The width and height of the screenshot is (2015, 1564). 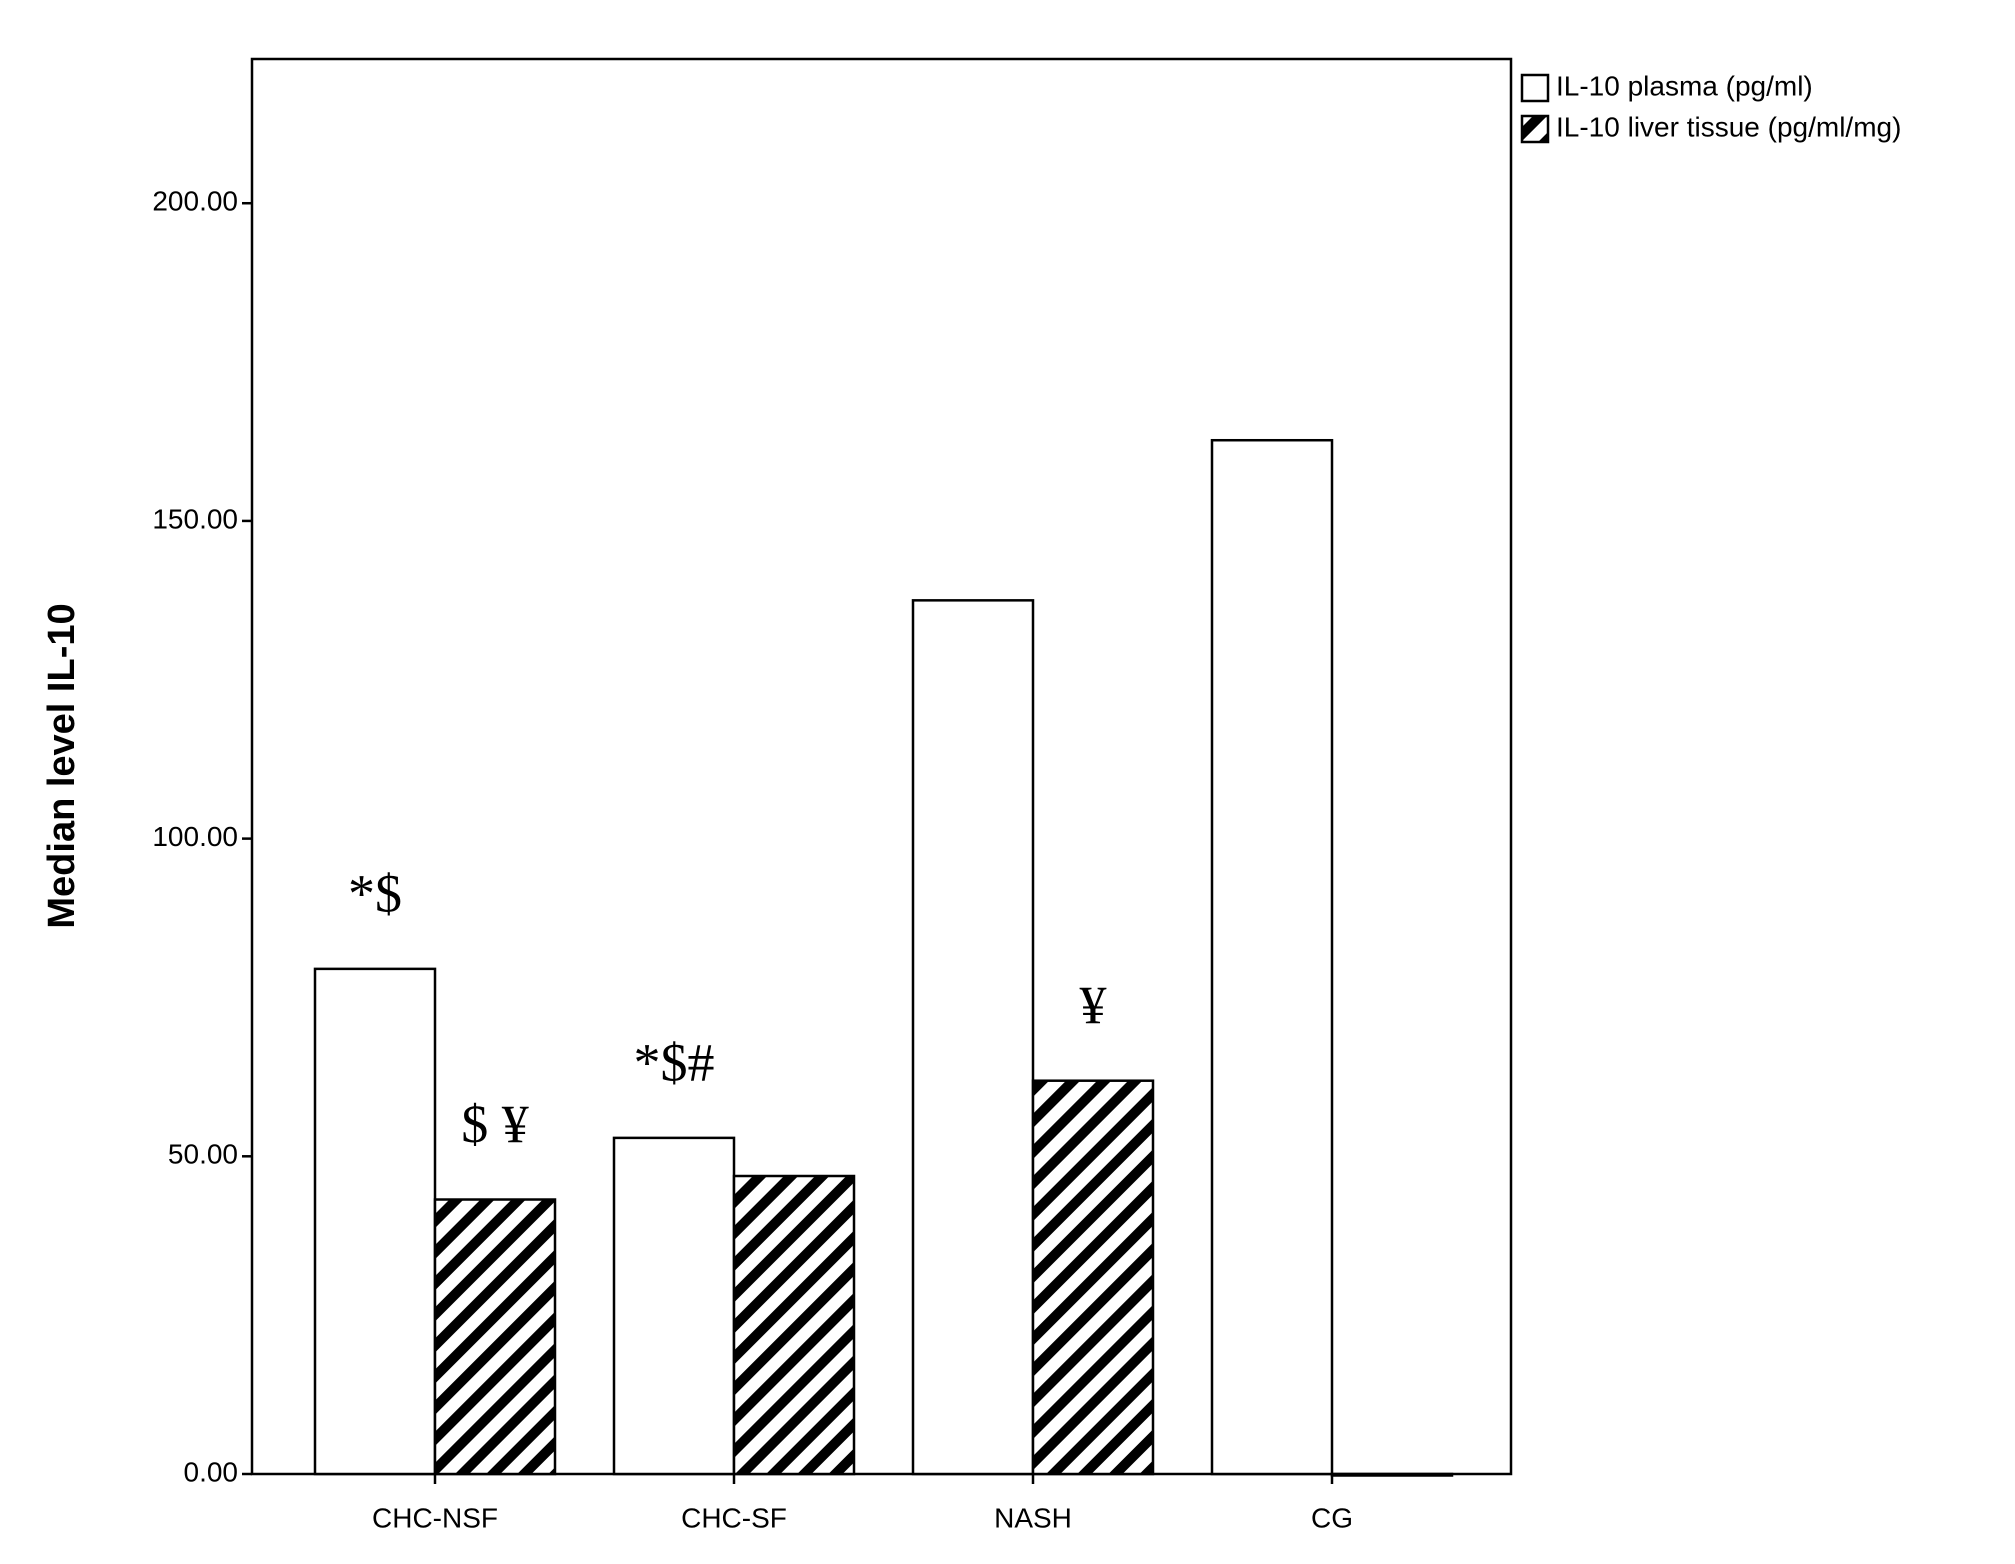 I want to click on annotation: ¥, so click(x=1093, y=1005).